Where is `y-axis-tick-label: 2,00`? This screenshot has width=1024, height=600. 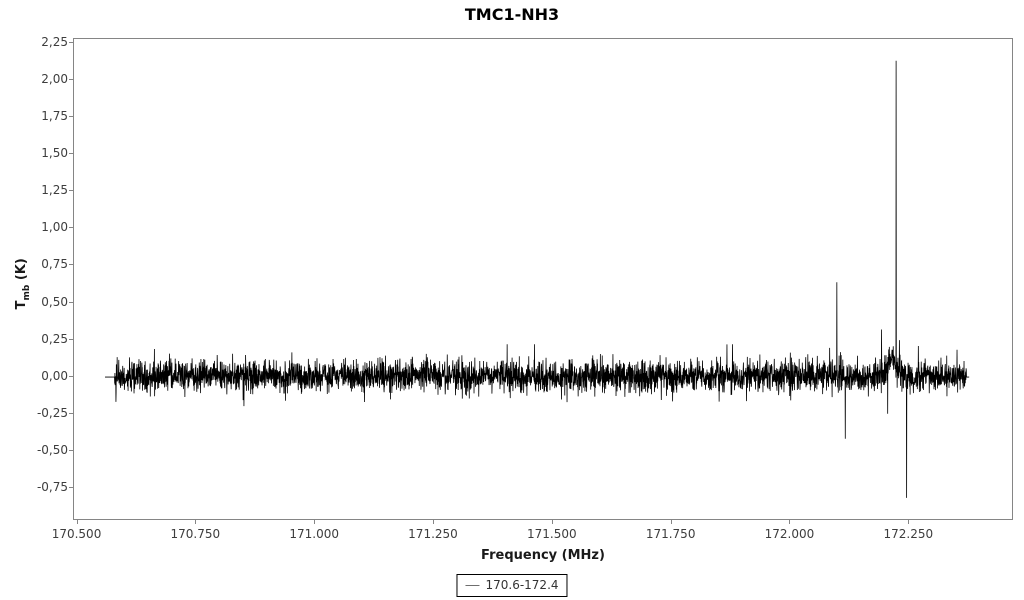 y-axis-tick-label: 2,00 is located at coordinates (54, 79).